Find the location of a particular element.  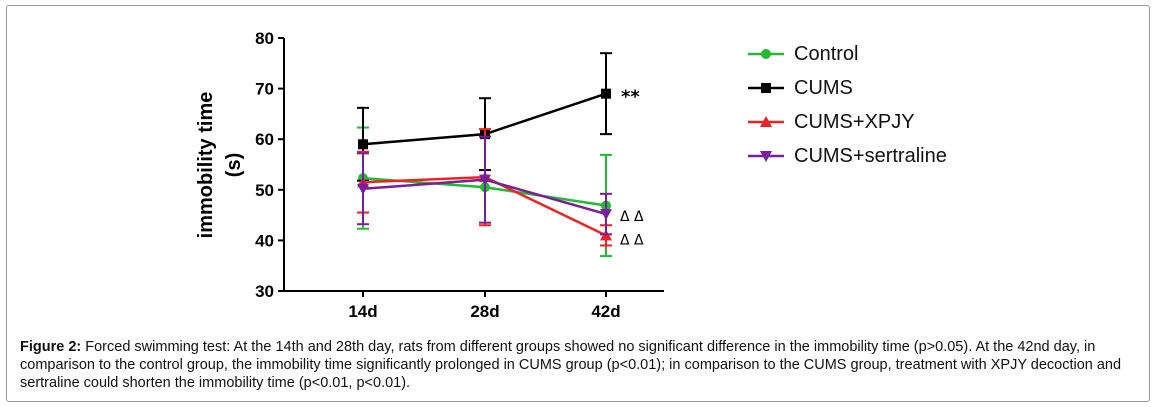

y-axis-title-line: immobility time is located at coordinates (206, 165).